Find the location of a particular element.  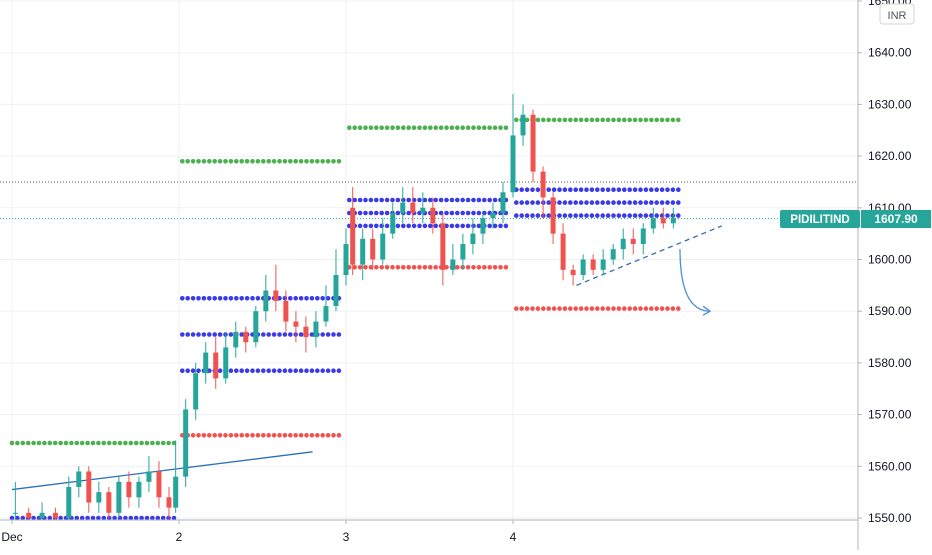

x-axis: Dec23478 is located at coordinates (466, 532).